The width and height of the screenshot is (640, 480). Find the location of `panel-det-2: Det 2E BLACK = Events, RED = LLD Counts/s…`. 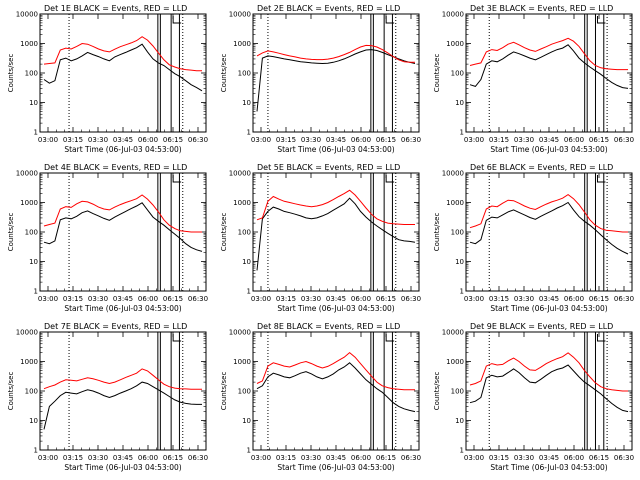

panel-det-2: Det 2E BLACK = Events, RED = LLD Counts/s… is located at coordinates (320, 79).